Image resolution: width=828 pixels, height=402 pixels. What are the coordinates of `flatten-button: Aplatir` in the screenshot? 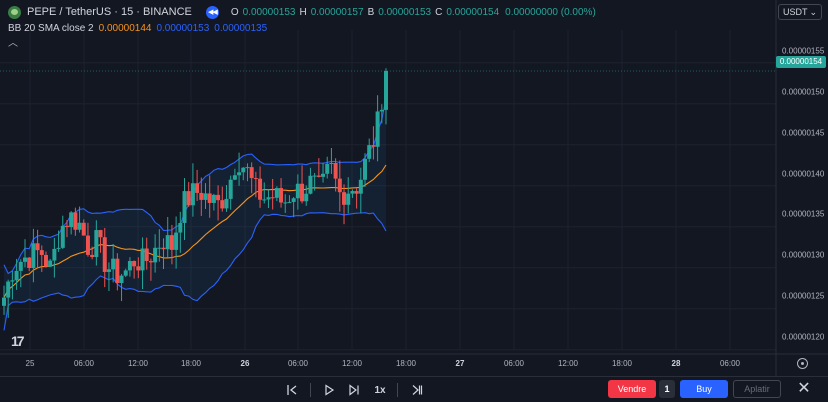 It's located at (757, 389).